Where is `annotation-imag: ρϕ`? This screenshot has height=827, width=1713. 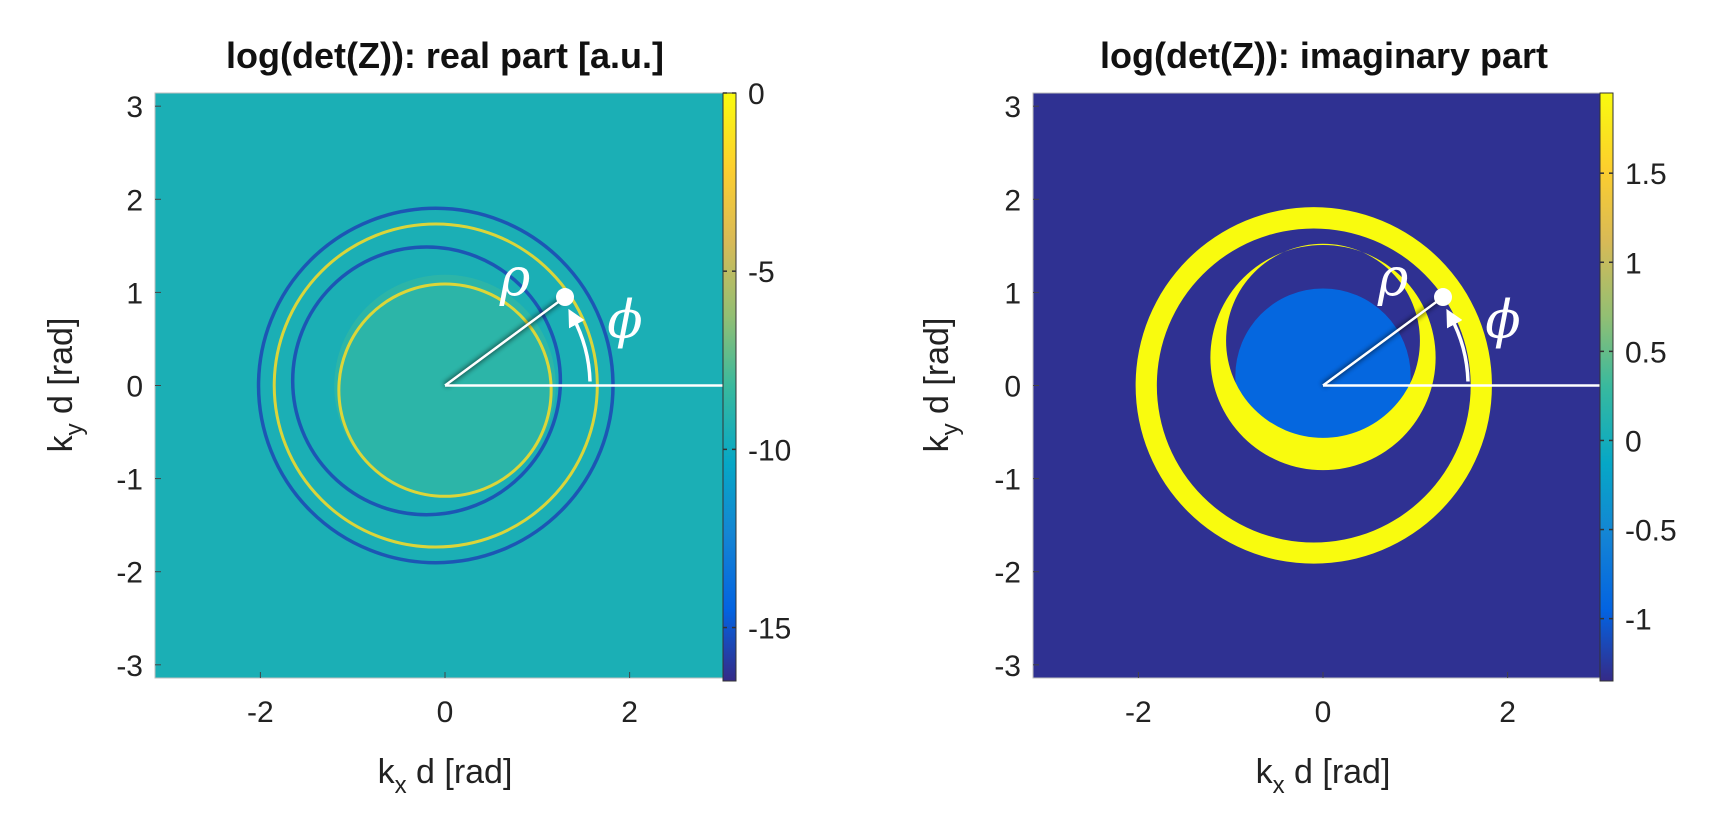 annotation-imag: ρϕ is located at coordinates (1467, 318).